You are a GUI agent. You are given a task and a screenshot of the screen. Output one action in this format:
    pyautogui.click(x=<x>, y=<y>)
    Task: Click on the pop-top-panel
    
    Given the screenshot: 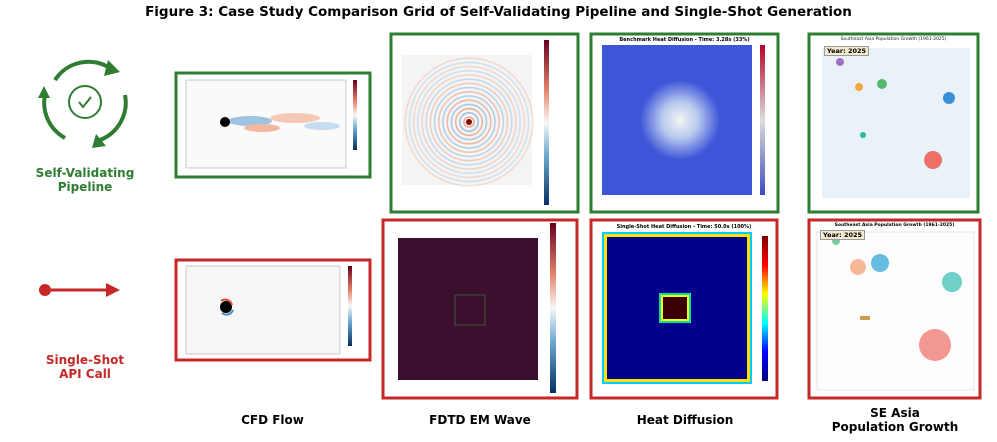 What is the action you would take?
    pyautogui.click(x=893, y=123)
    